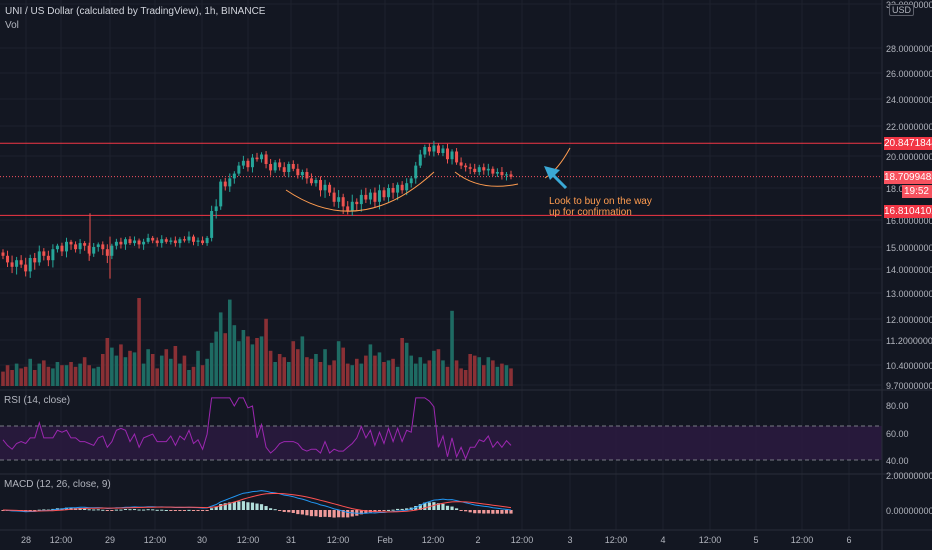 The height and width of the screenshot is (550, 932). Describe the element at coordinates (477, 540) in the screenshot. I see `x-tick-label: 2` at that location.